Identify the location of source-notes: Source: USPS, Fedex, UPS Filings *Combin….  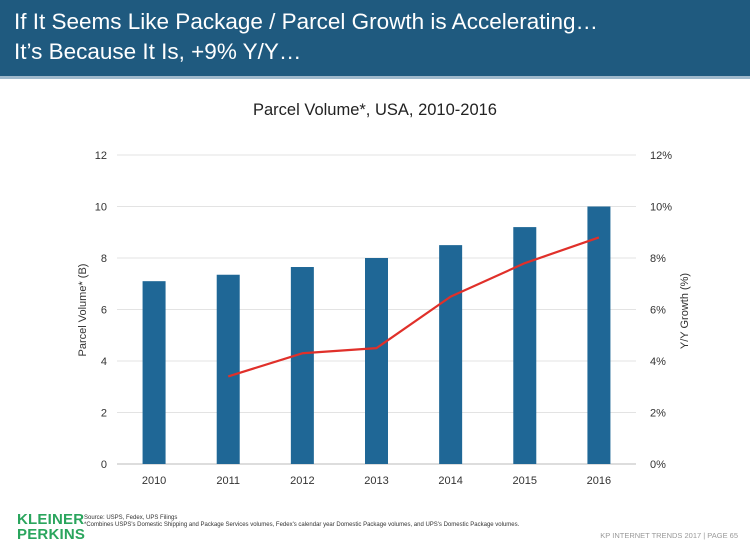
(319, 522).